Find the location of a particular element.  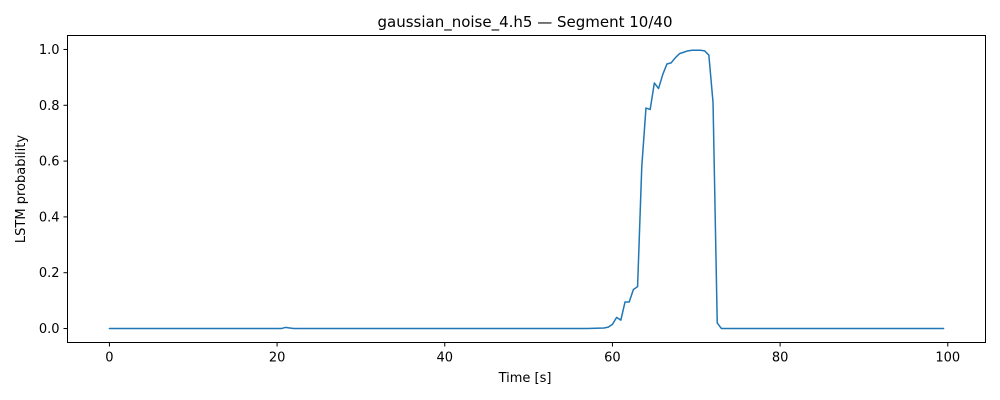

y-tick-label: 1.0 is located at coordinates (49, 50).